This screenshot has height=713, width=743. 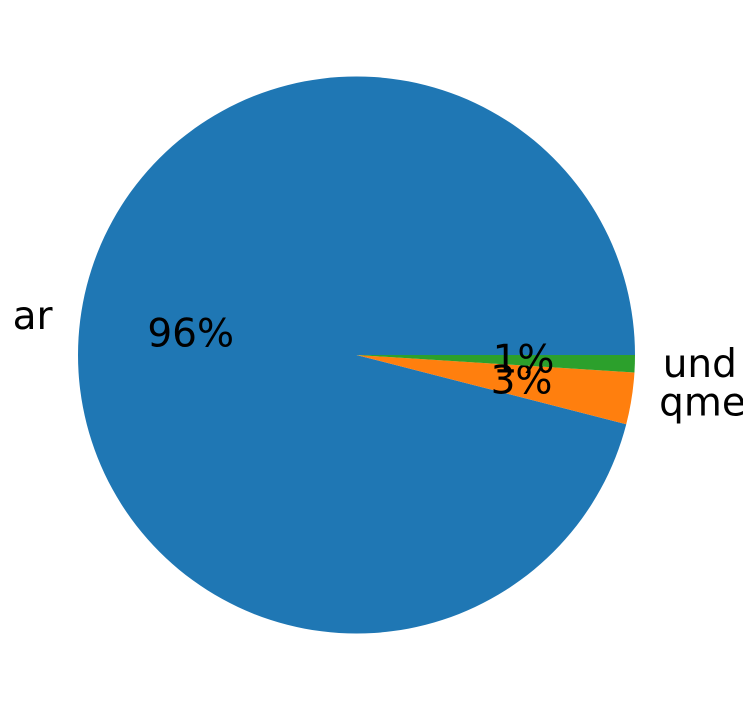 I want to click on pie-slice-und, so click(x=495, y=364).